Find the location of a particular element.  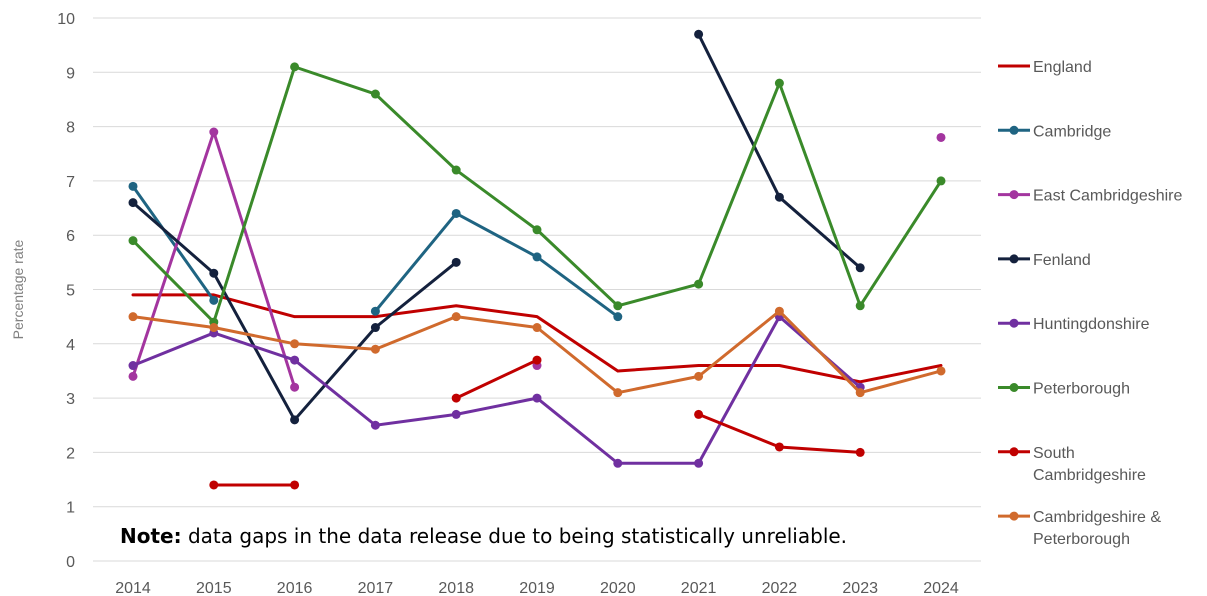

y-tick-label: 1 is located at coordinates (70, 508).